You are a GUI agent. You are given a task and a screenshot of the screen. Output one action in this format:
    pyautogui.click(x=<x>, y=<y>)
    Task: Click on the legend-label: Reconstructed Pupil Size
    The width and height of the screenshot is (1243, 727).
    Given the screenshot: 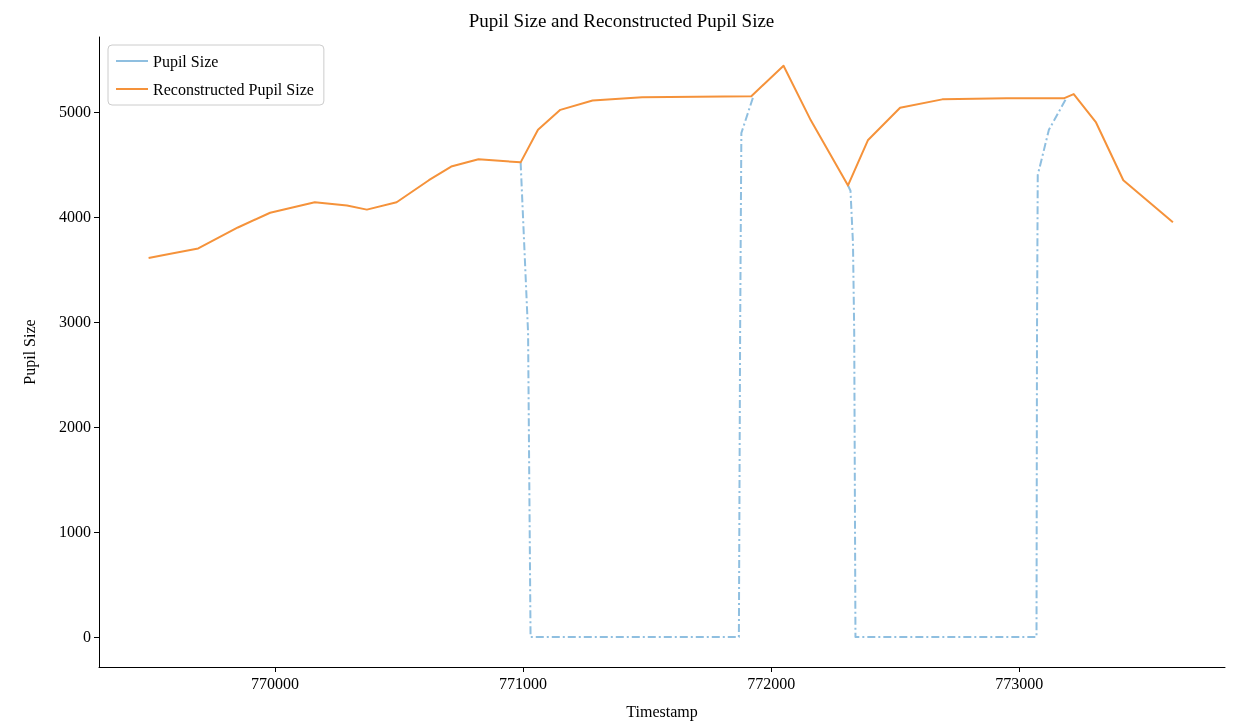 What is the action you would take?
    pyautogui.click(x=233, y=89)
    